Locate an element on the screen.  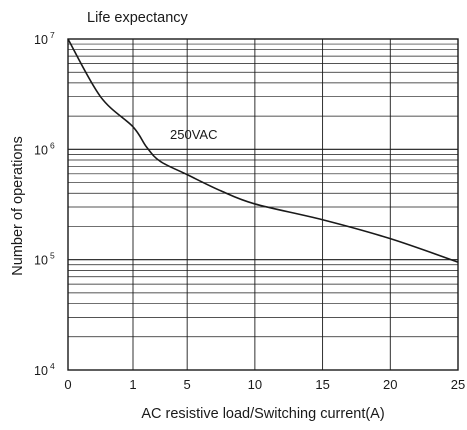
x-tick-label: 15 is located at coordinates (322, 384).